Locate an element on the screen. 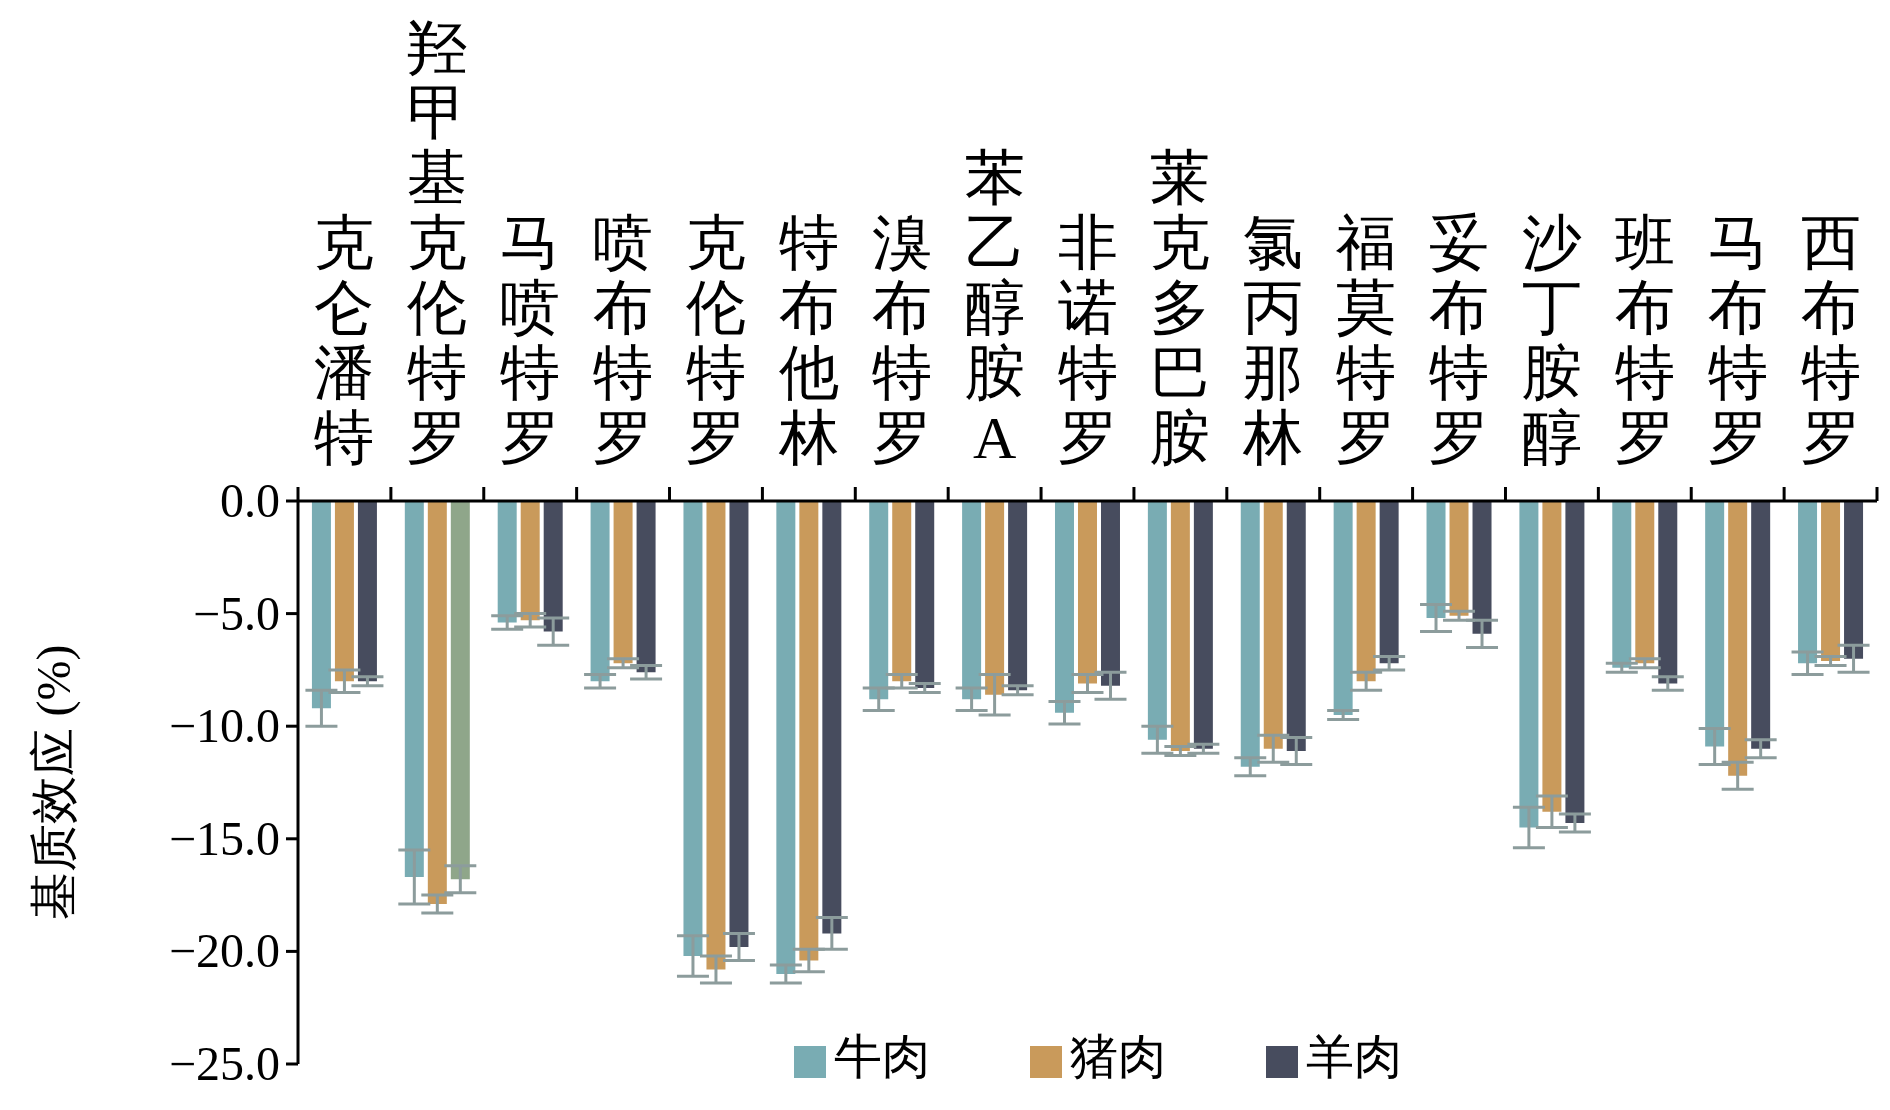 This screenshot has height=1110, width=1890. x-tick-label: 特布他林 is located at coordinates (808, 340).